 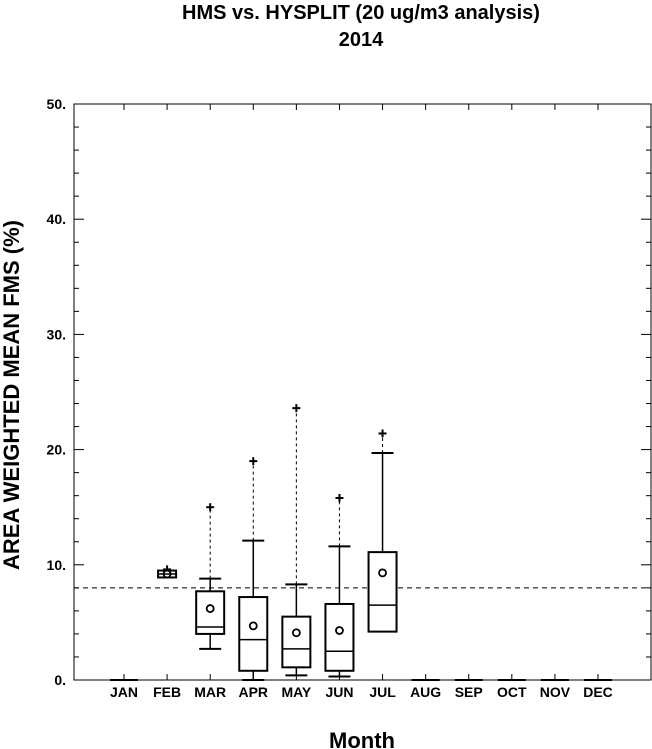 I want to click on chart-title: HMS vs. HYSPLIT (20 ug/m3 analysis), so click(x=361, y=13).